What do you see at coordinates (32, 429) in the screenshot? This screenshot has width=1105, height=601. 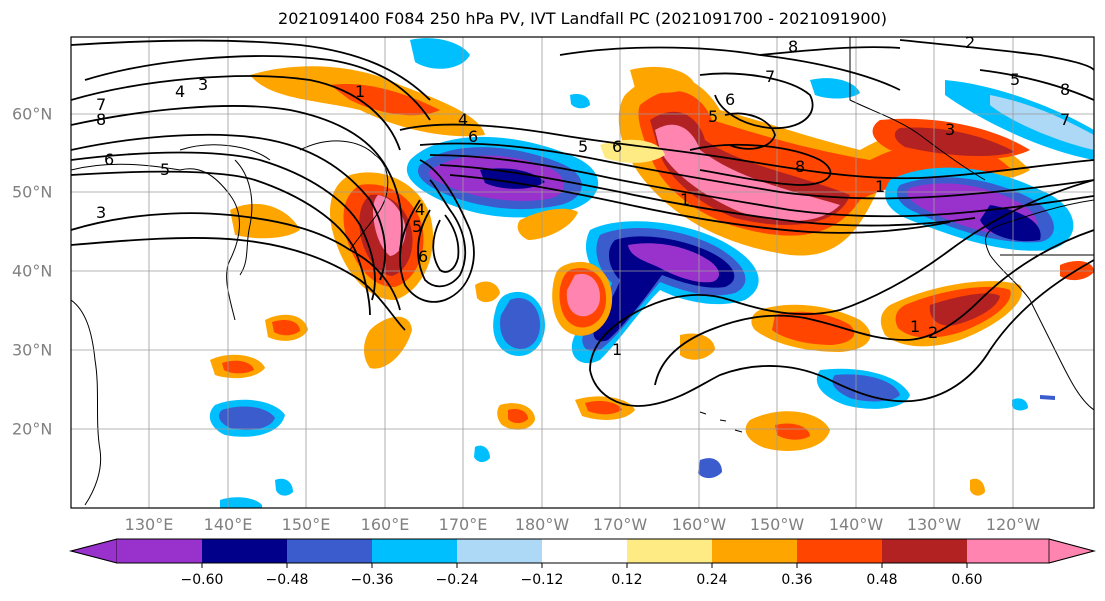 I see `lat-label: 20°N` at bounding box center [32, 429].